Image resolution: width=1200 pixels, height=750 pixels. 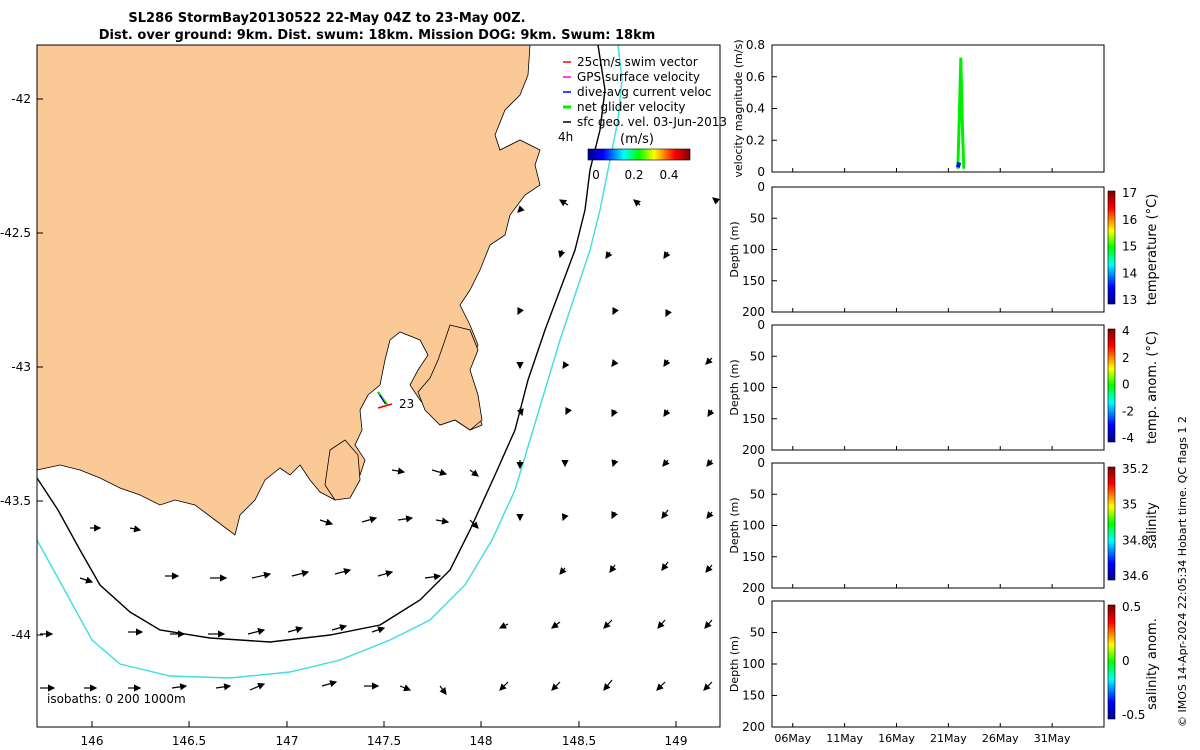 I want to click on legend-entry: dive-avg current veloc, so click(x=644, y=92).